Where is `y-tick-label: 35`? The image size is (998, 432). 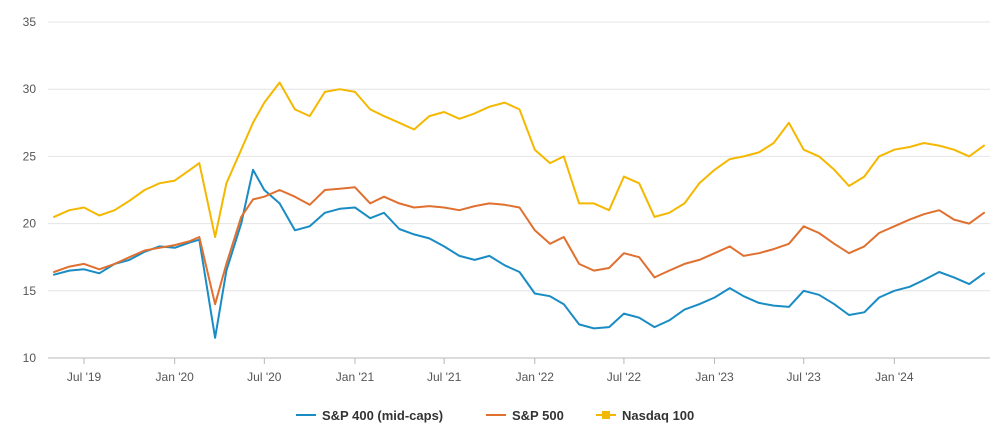
y-tick-label: 35 is located at coordinates (30, 22).